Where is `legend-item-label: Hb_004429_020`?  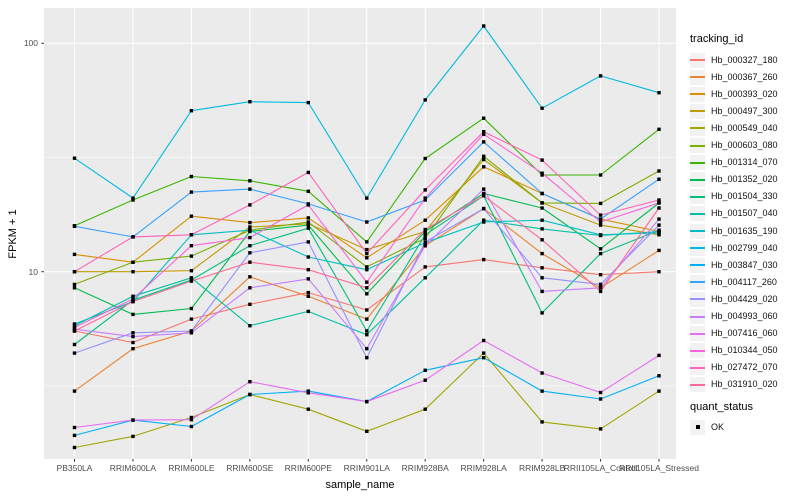 legend-item-label: Hb_004429_020 is located at coordinates (744, 298).